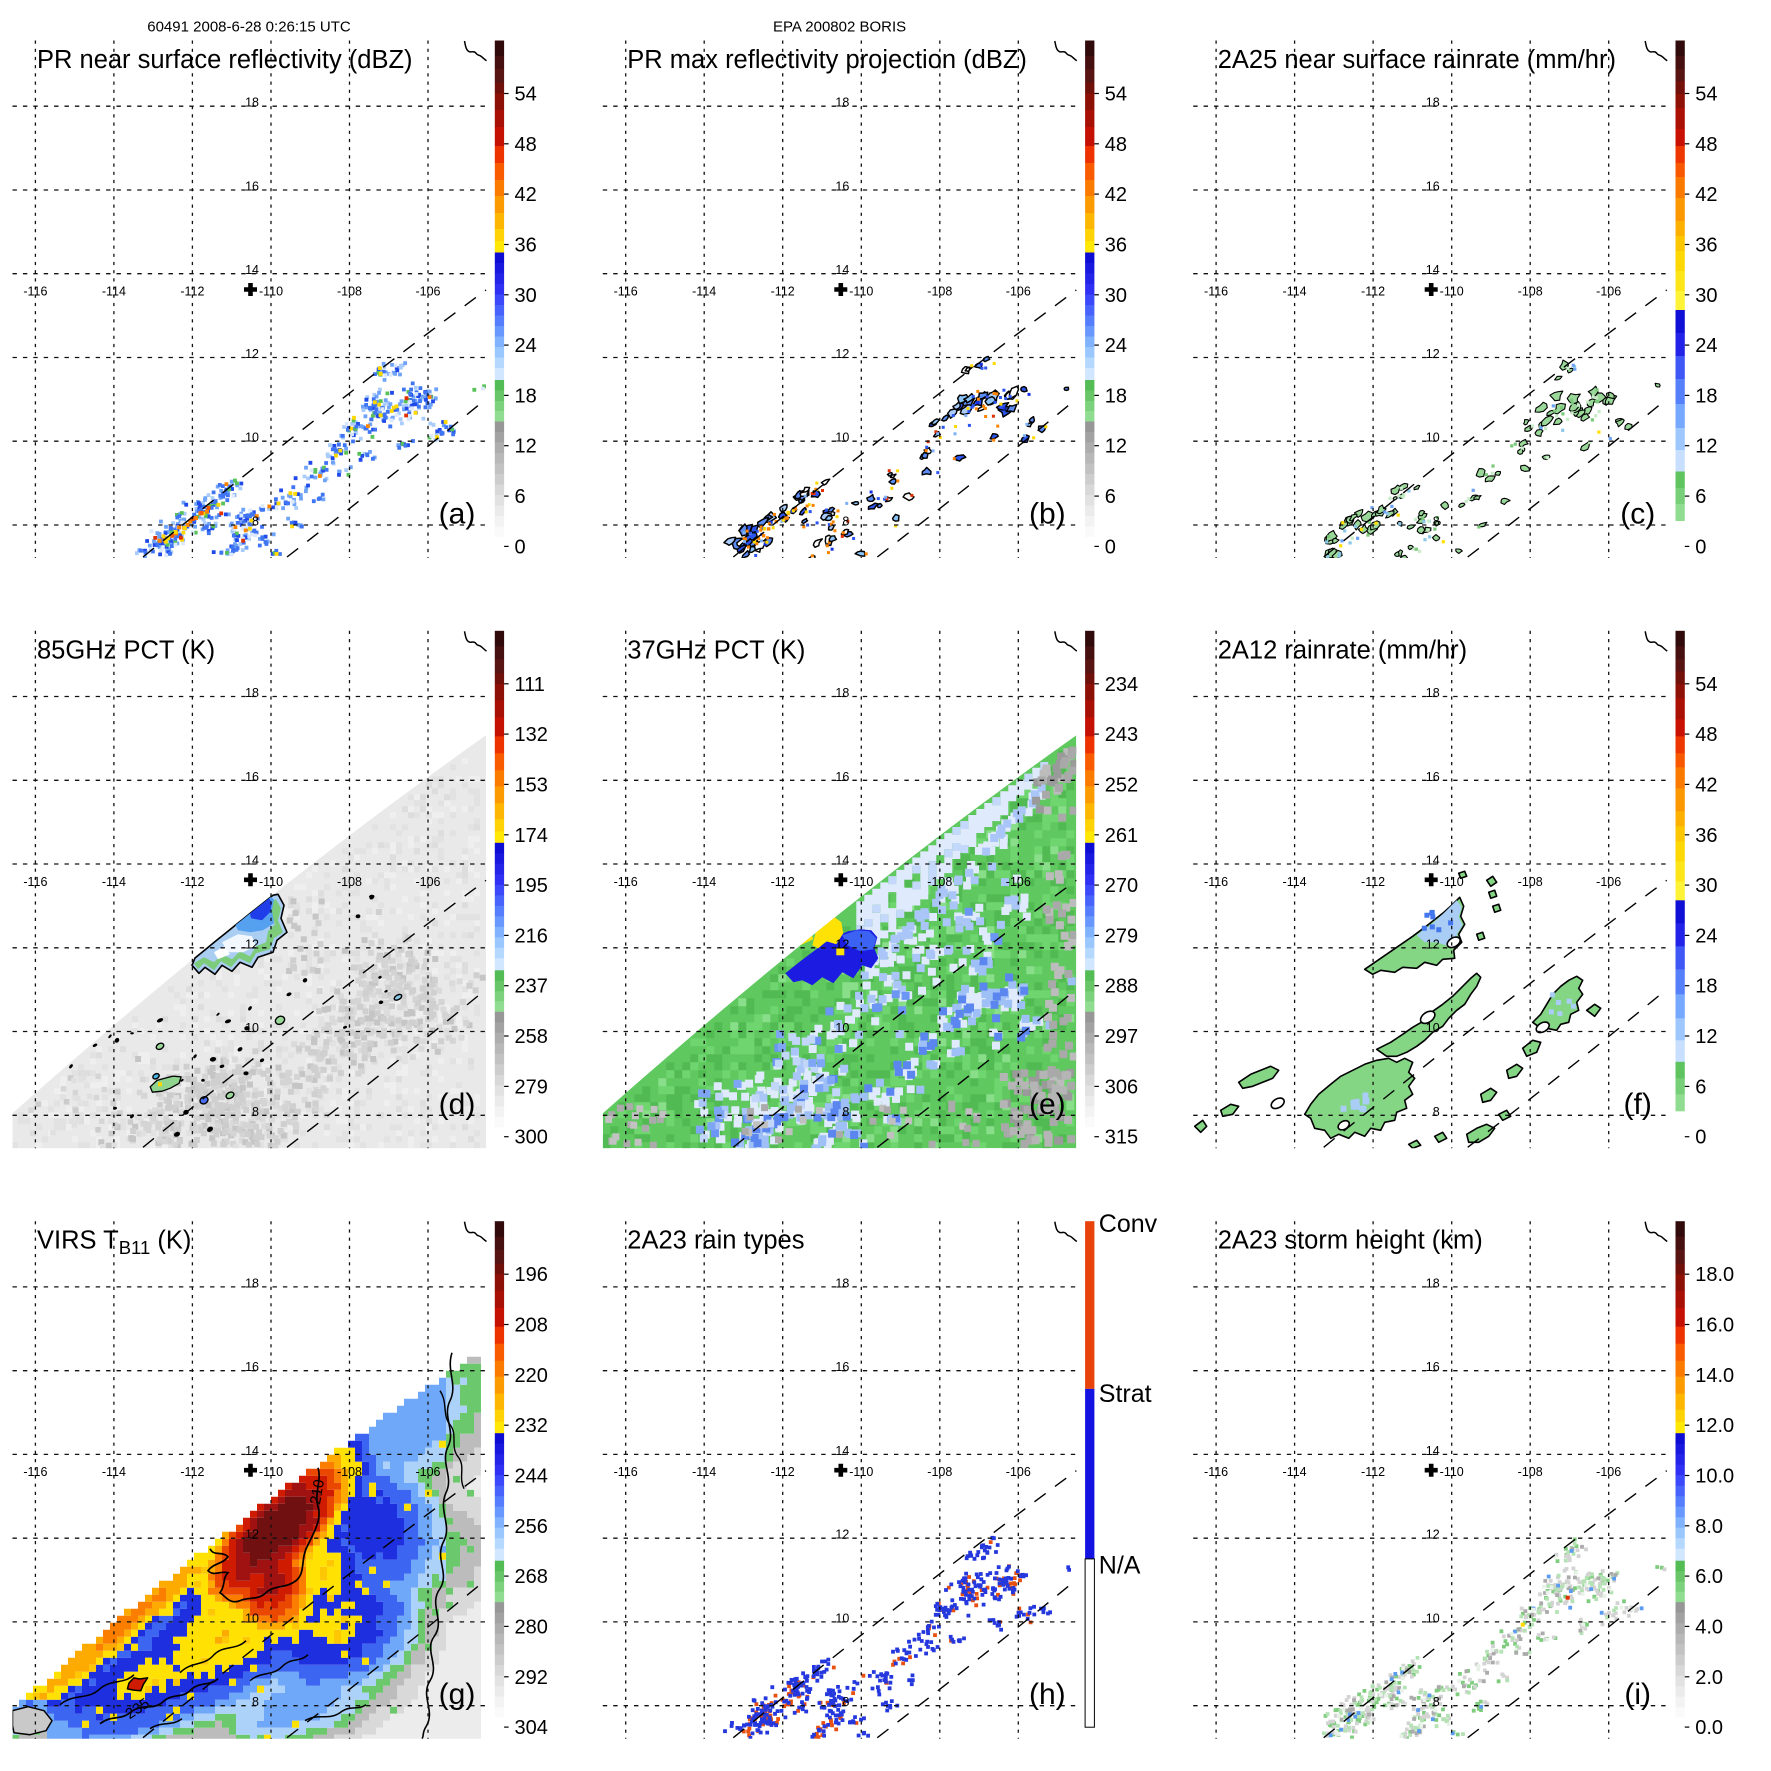  Describe the element at coordinates (1125, 1394) in the screenshot. I see `svg-text: Strat` at that location.